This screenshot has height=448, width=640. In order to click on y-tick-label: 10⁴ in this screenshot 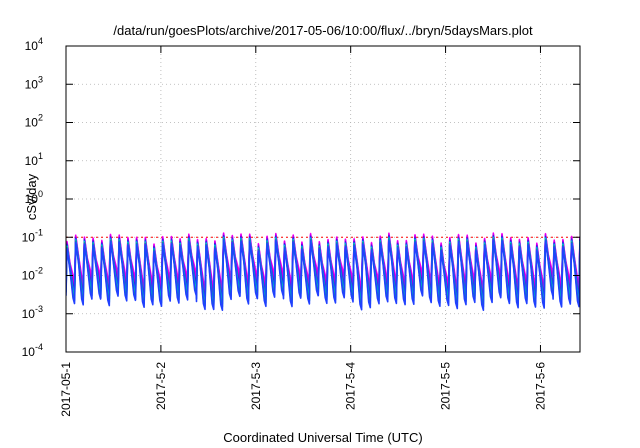, I will do `click(34, 44)`.